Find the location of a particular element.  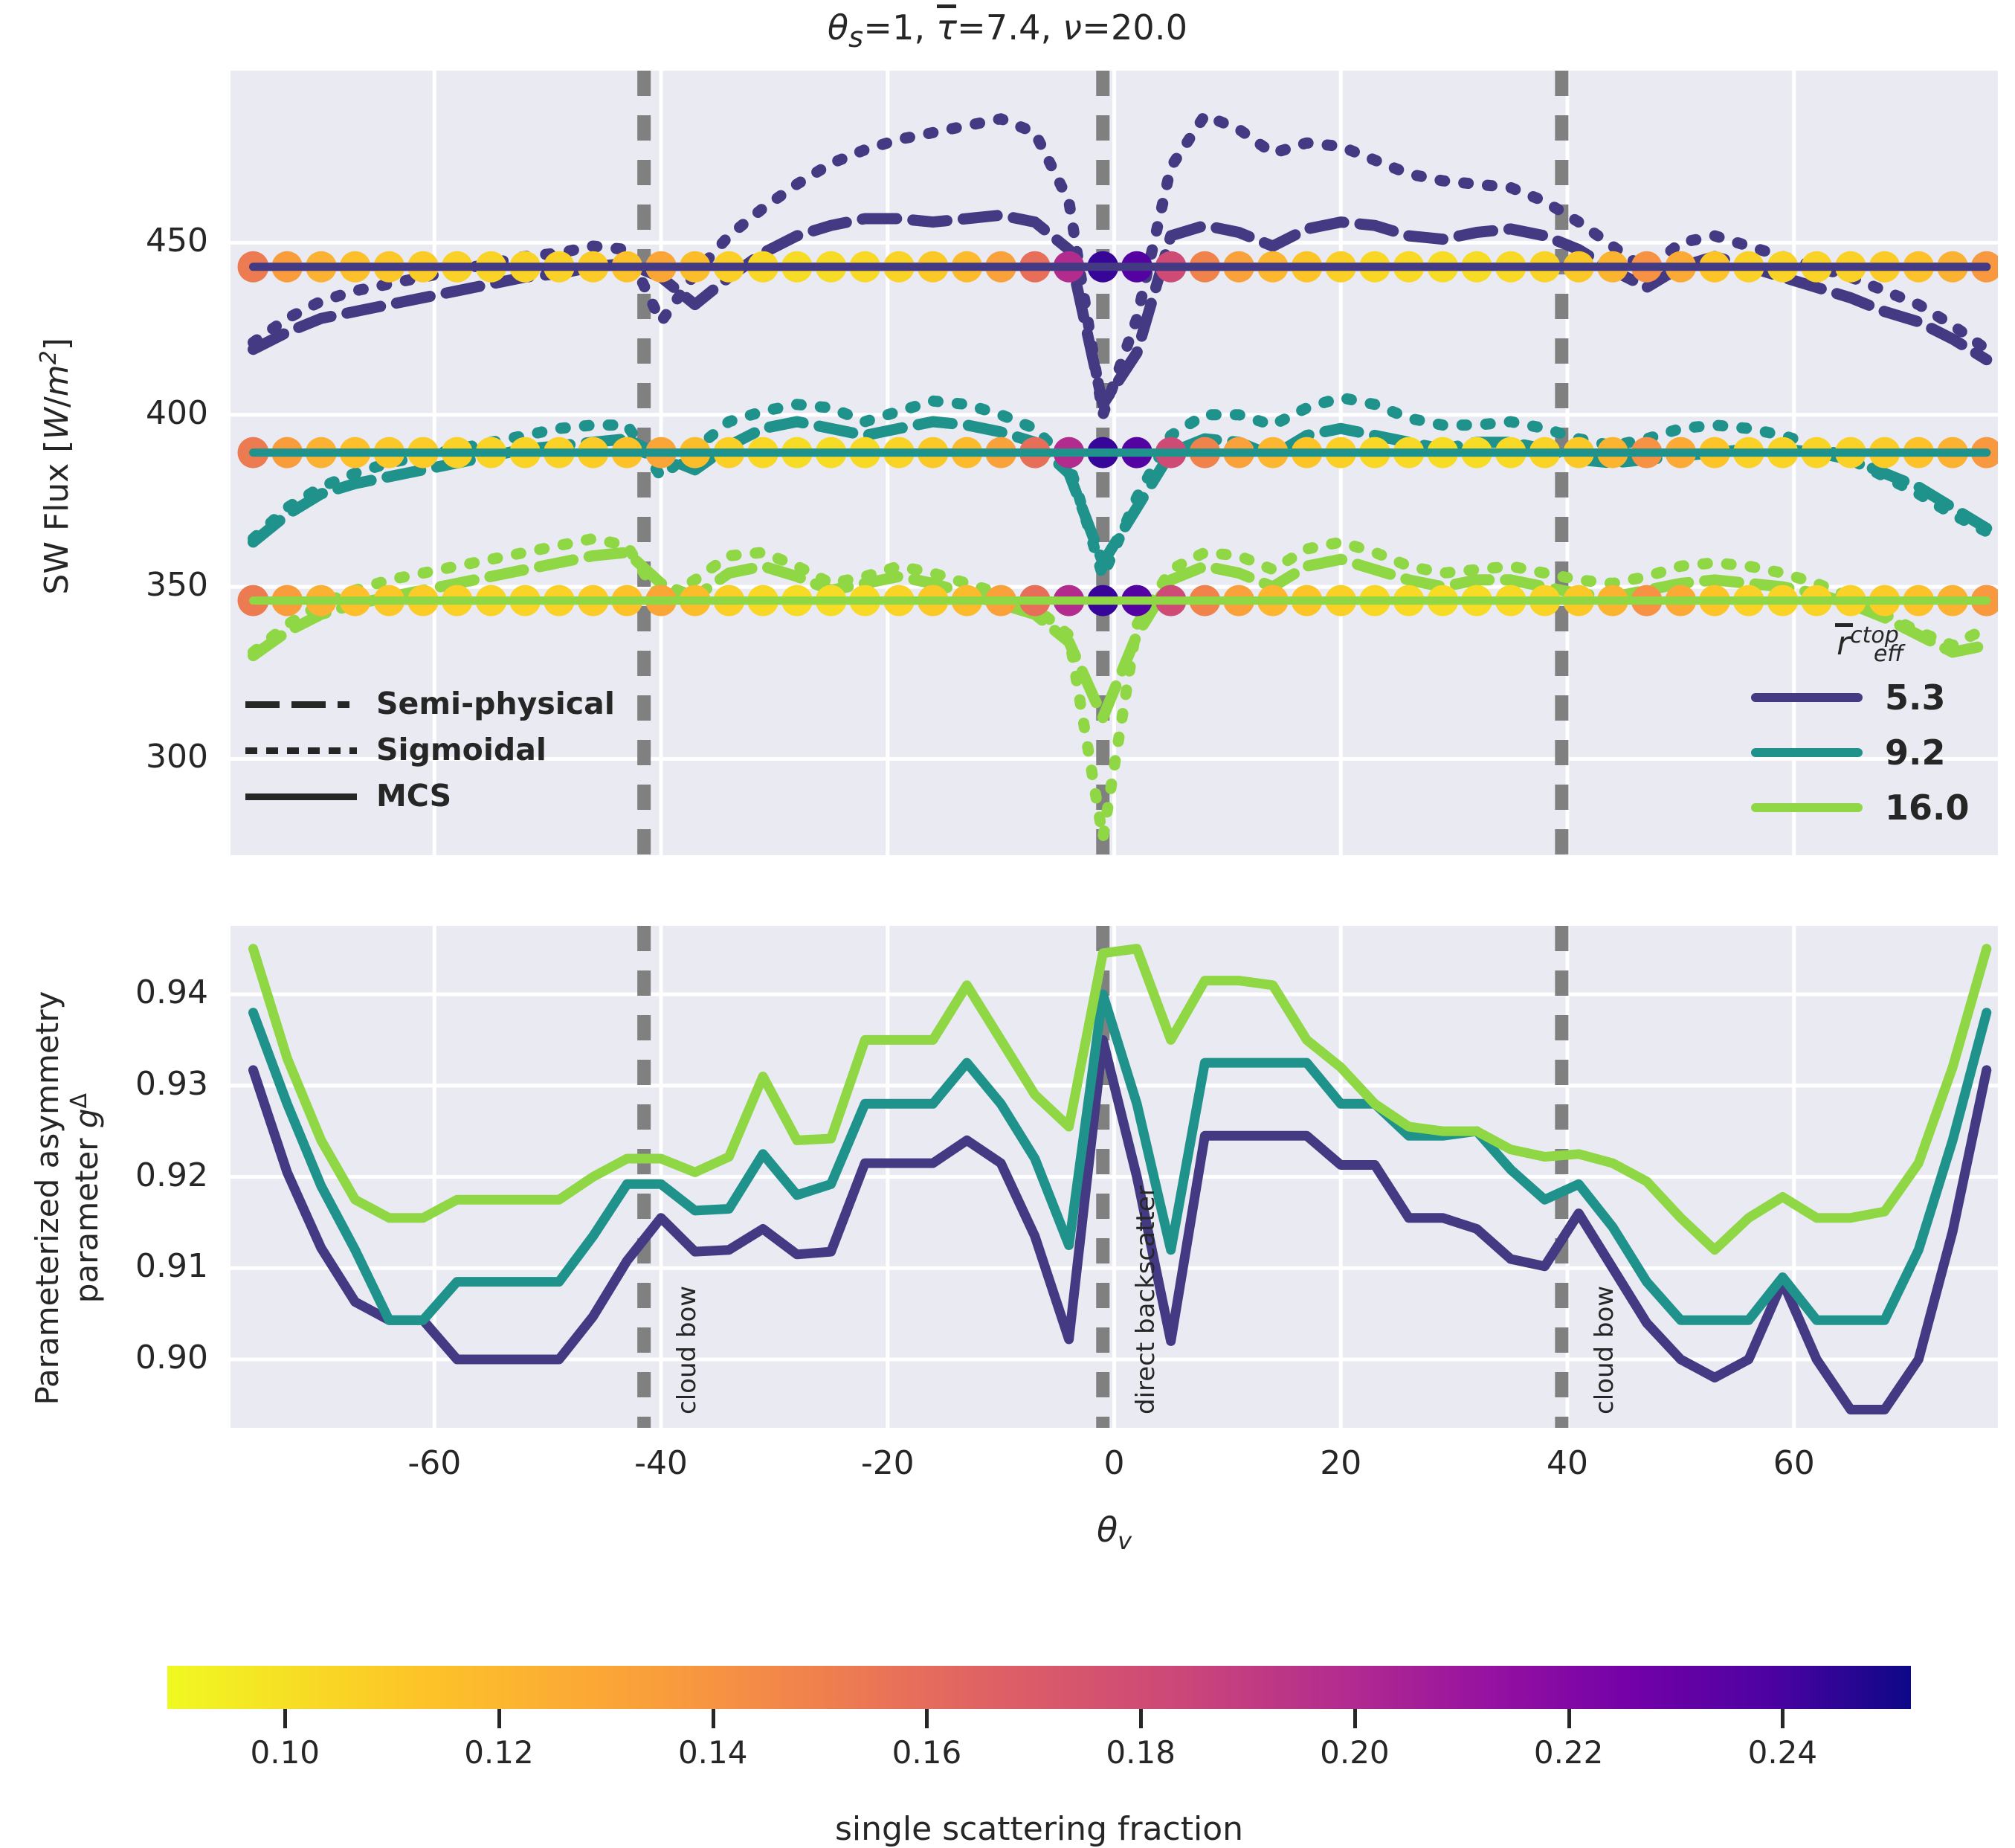

legend-item-semi-physical: Semi-physical is located at coordinates (430, 703).